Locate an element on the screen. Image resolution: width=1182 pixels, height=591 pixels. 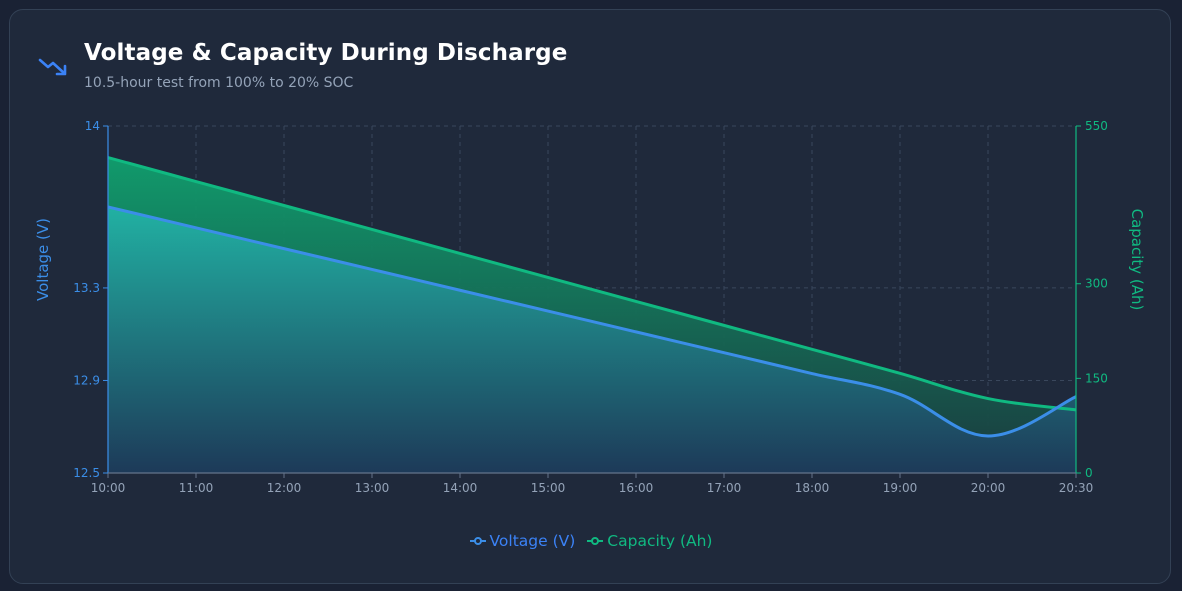
y-right-tick-label: 0 is located at coordinates (1089, 473).